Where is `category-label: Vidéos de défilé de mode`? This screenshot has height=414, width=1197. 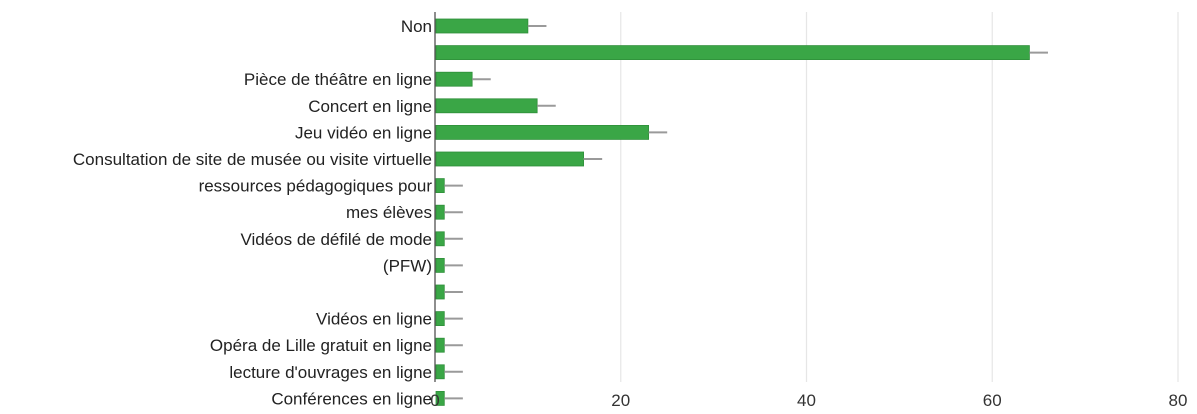
category-label: Vidéos de défilé de mode is located at coordinates (336, 239).